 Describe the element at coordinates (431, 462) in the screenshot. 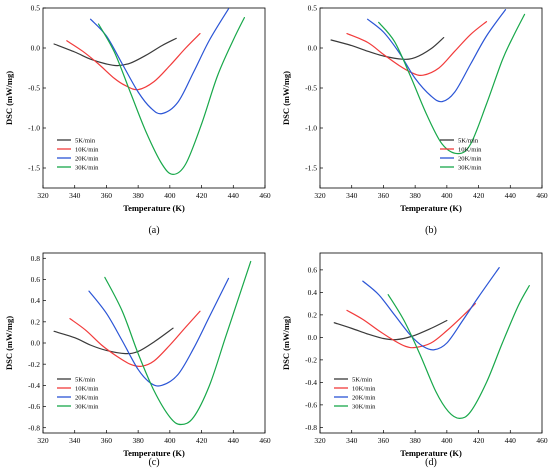

I see `panel-label: (d)` at that location.